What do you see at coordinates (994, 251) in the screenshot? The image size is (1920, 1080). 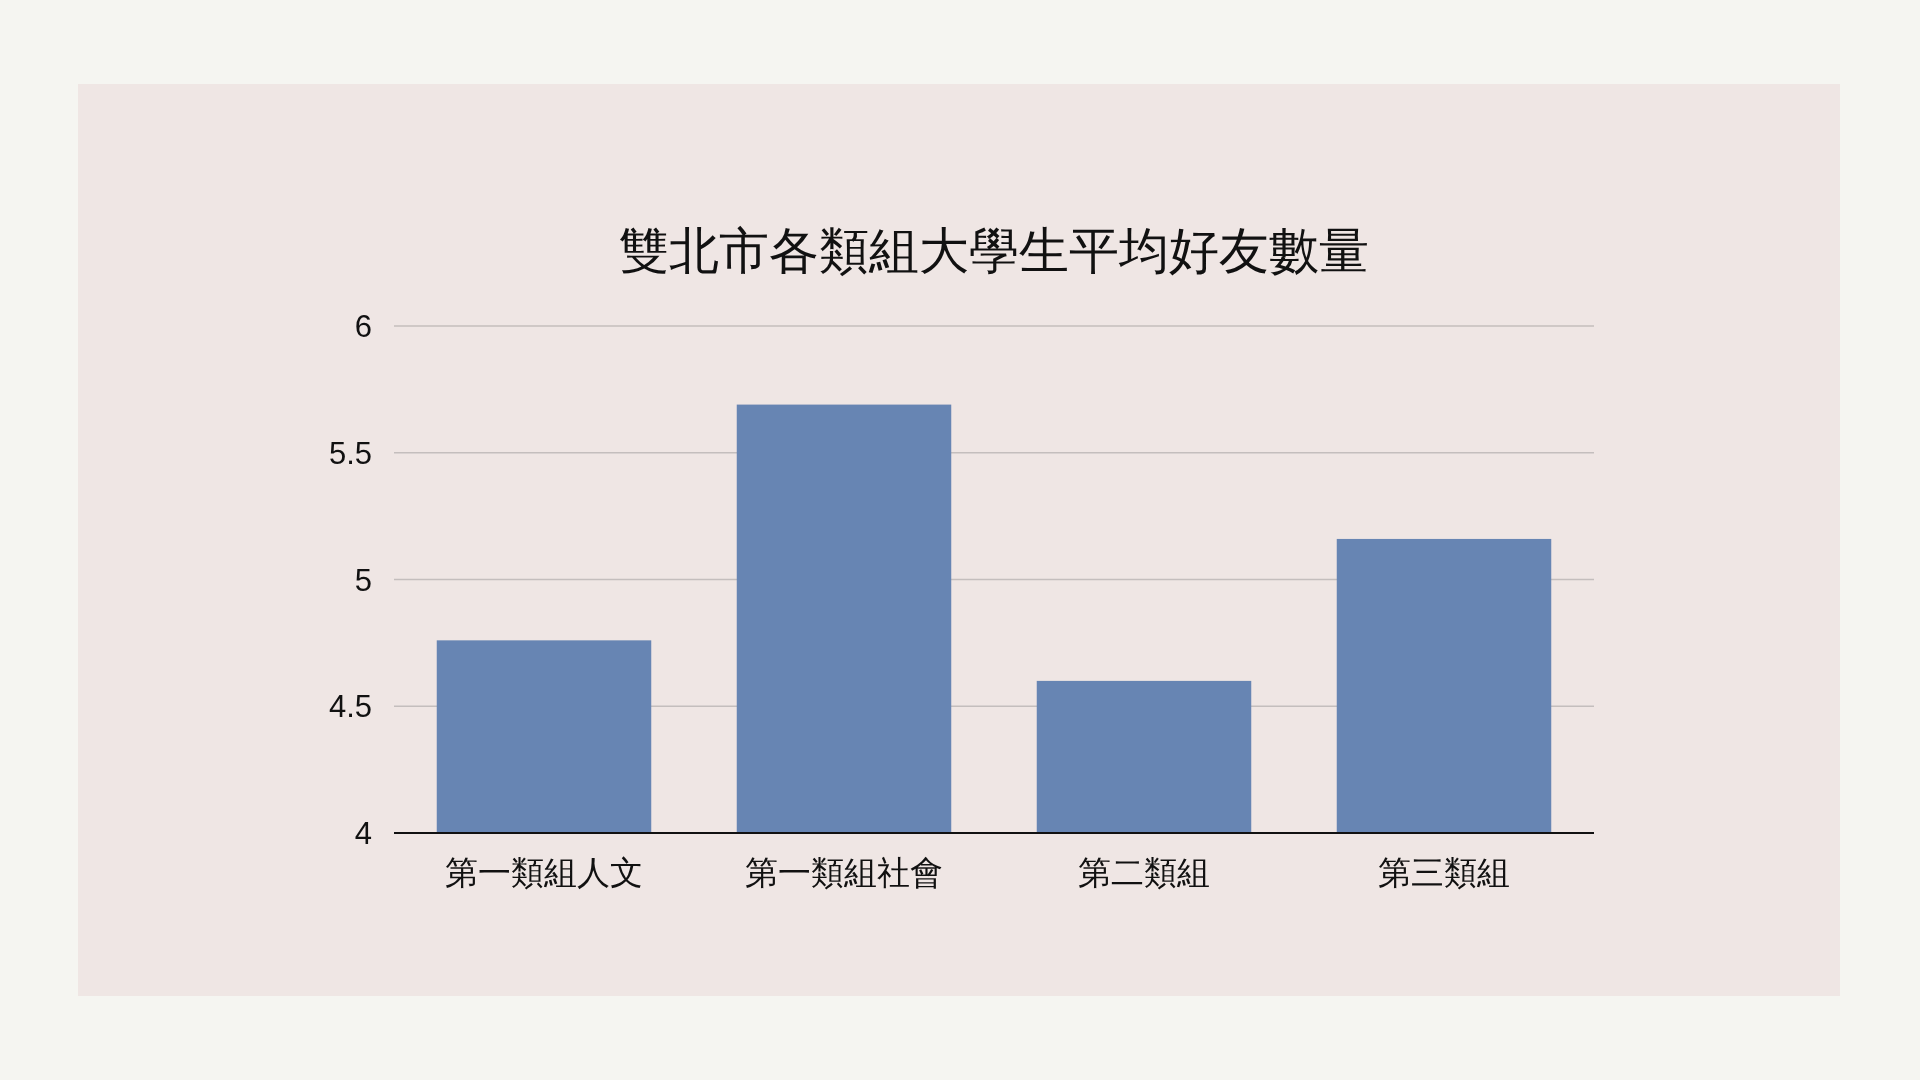 I see `chart-title: 雙北市各類組大學生平均好友數量` at bounding box center [994, 251].